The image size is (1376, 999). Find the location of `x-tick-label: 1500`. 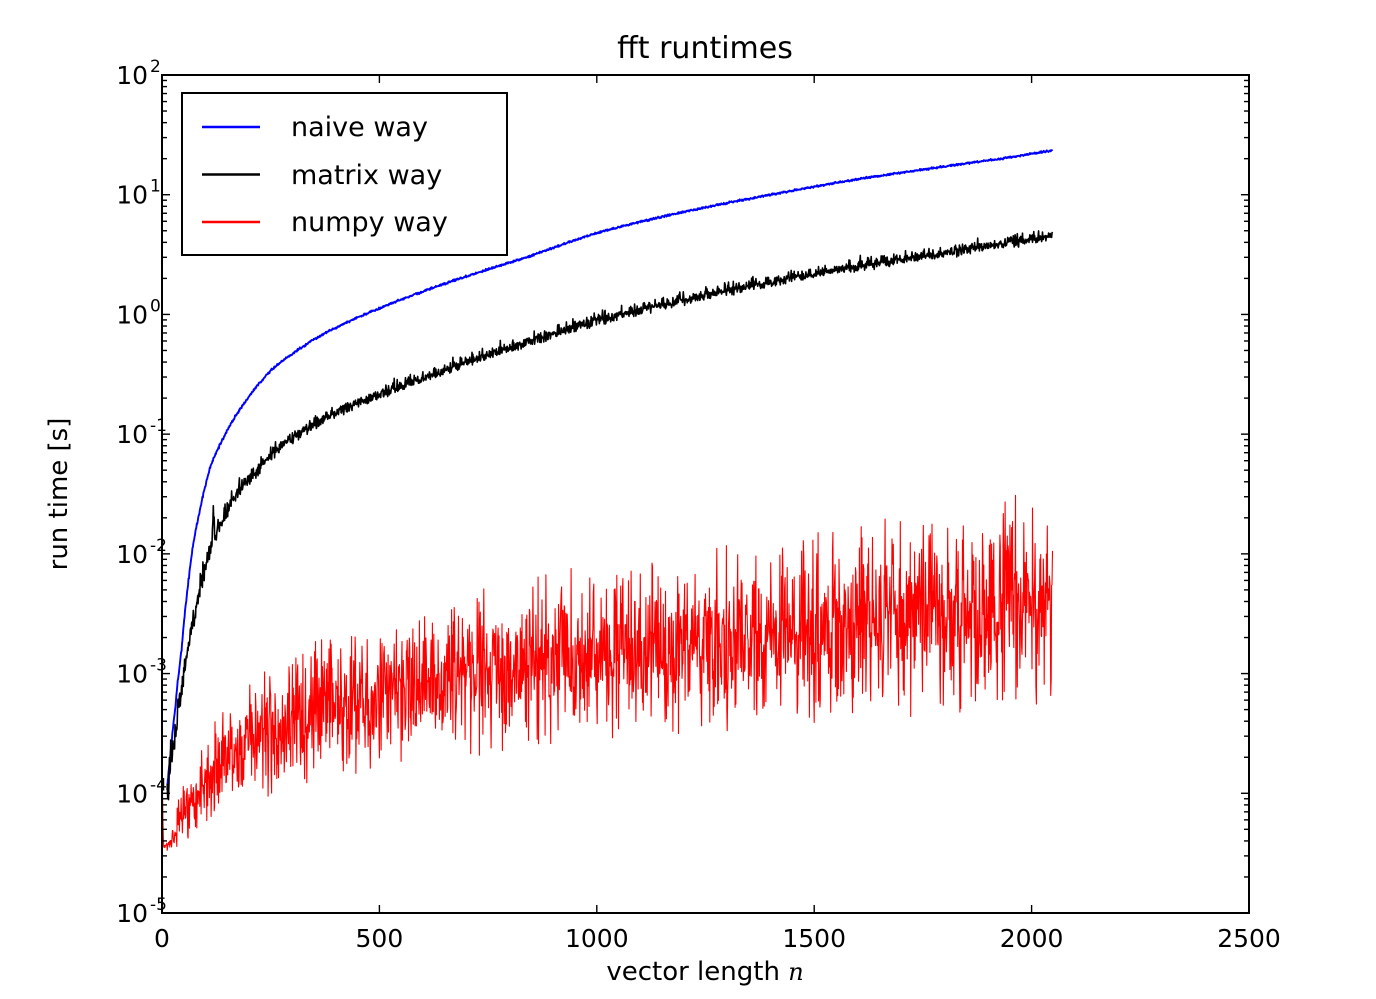

x-tick-label: 1500 is located at coordinates (814, 938).